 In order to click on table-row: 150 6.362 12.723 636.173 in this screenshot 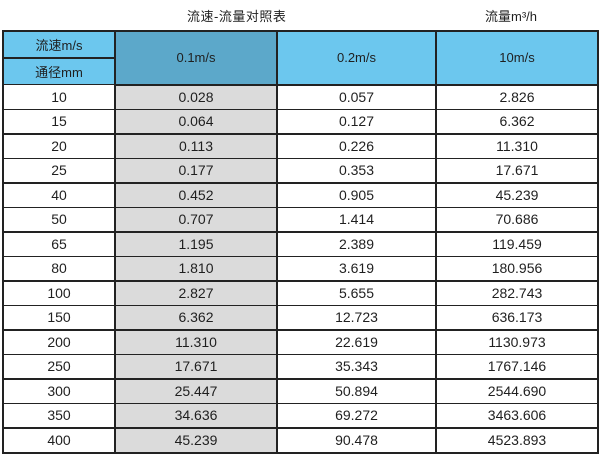, I will do `click(300, 317)`.